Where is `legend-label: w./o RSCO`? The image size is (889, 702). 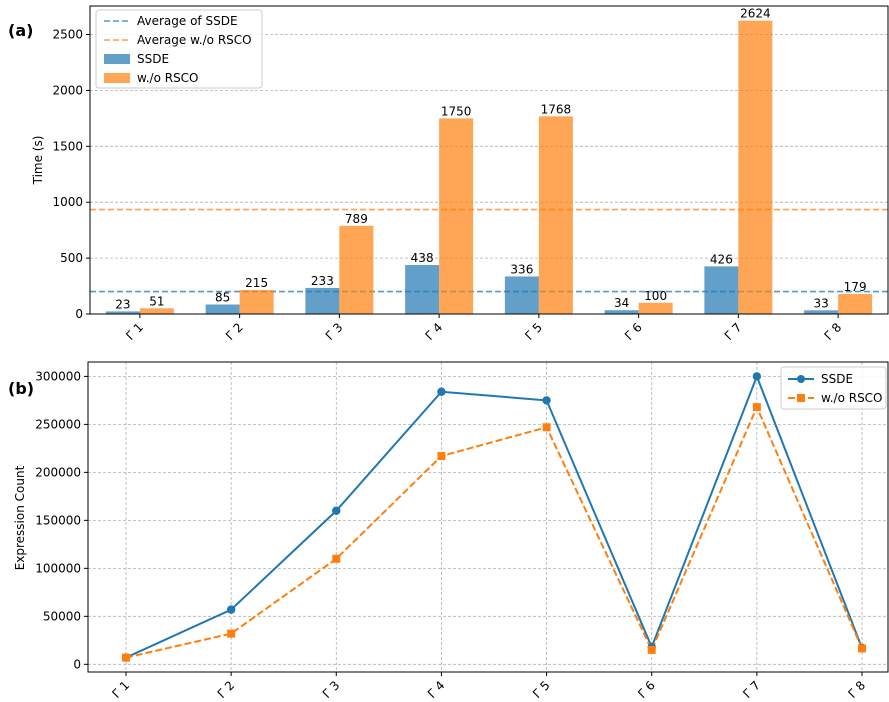 legend-label: w./o RSCO is located at coordinates (168, 78).